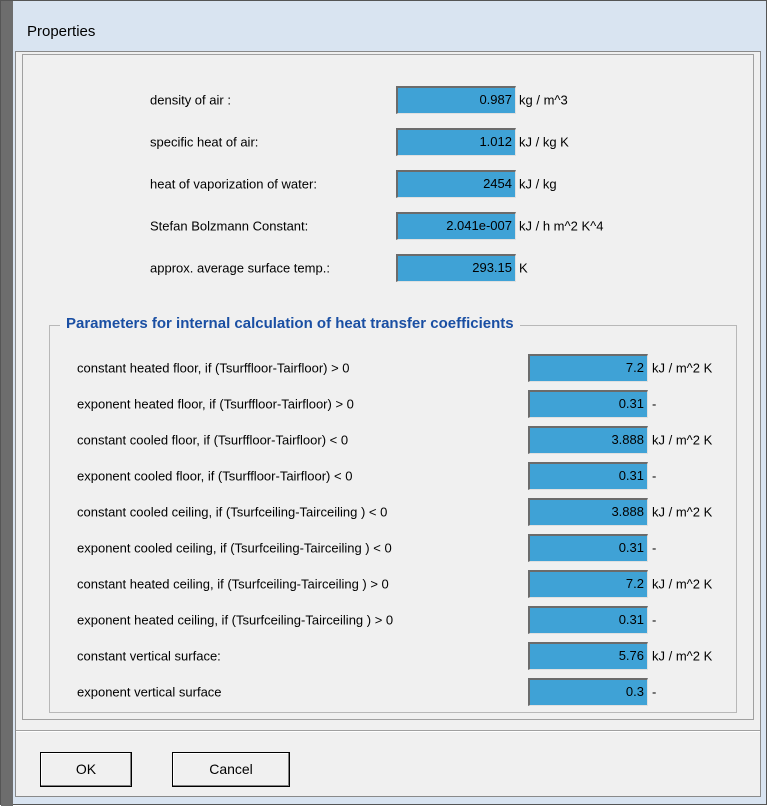 Image resolution: width=767 pixels, height=806 pixels. Describe the element at coordinates (190, 100) in the screenshot. I see `field-label: density of air :` at that location.